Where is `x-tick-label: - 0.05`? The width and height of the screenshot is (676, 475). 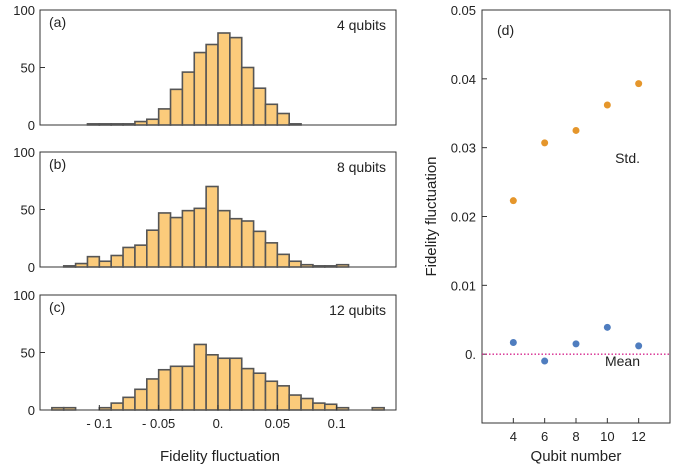
x-tick-label: - 0.05 is located at coordinates (158, 423).